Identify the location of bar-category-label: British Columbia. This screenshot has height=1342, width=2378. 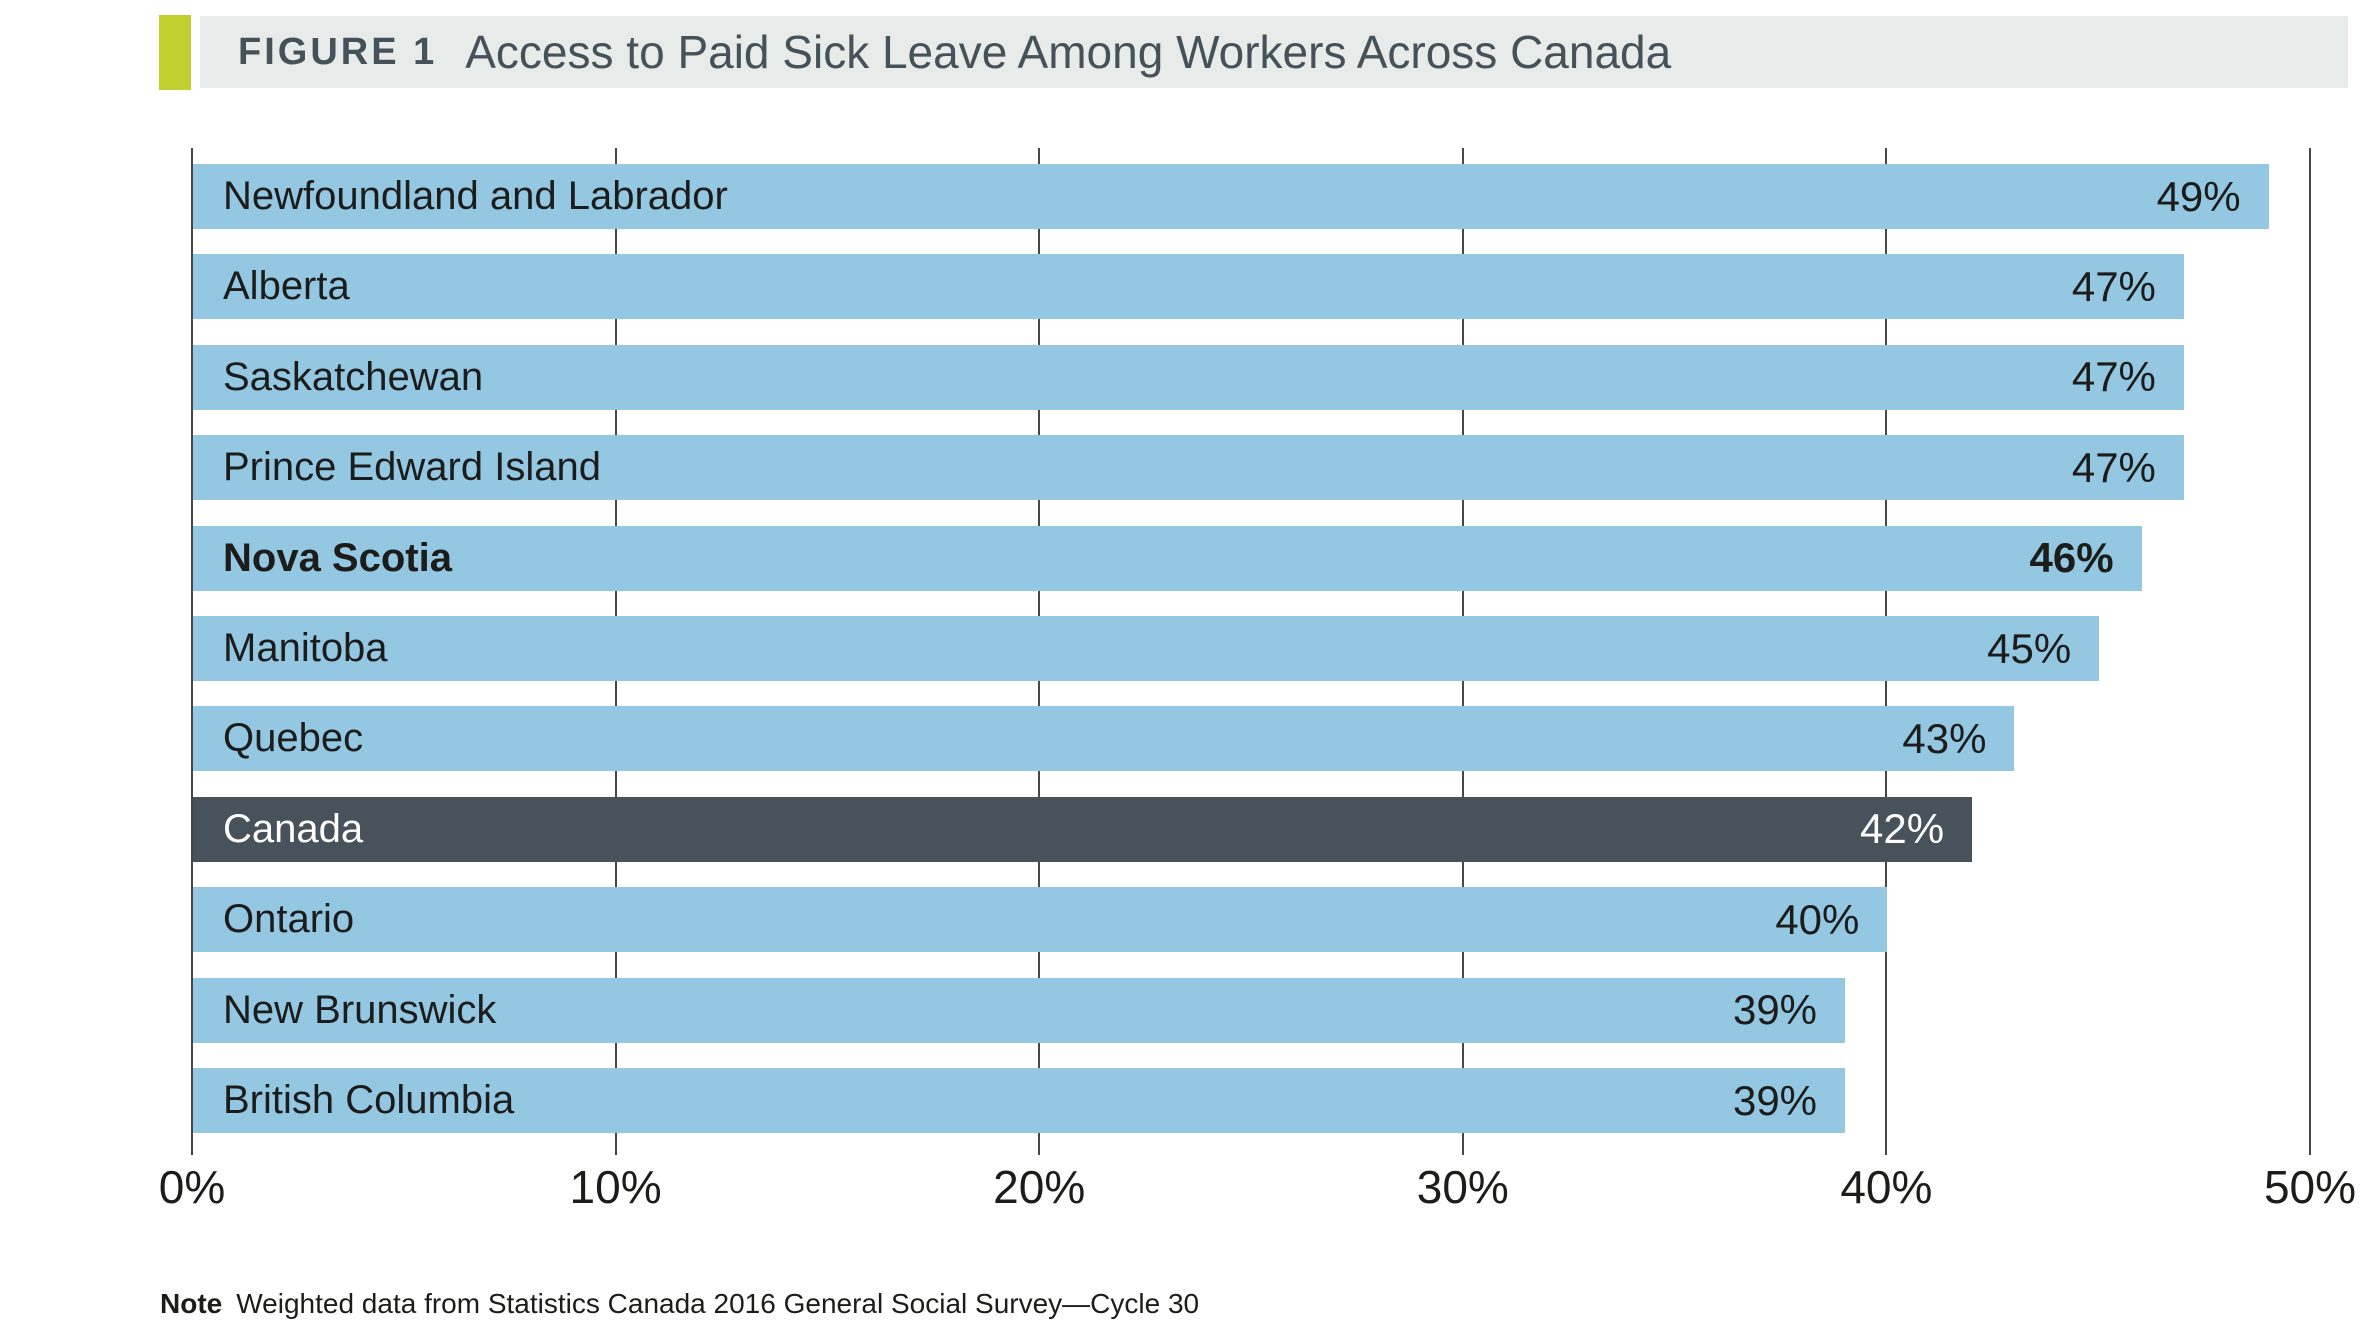
(369, 1100).